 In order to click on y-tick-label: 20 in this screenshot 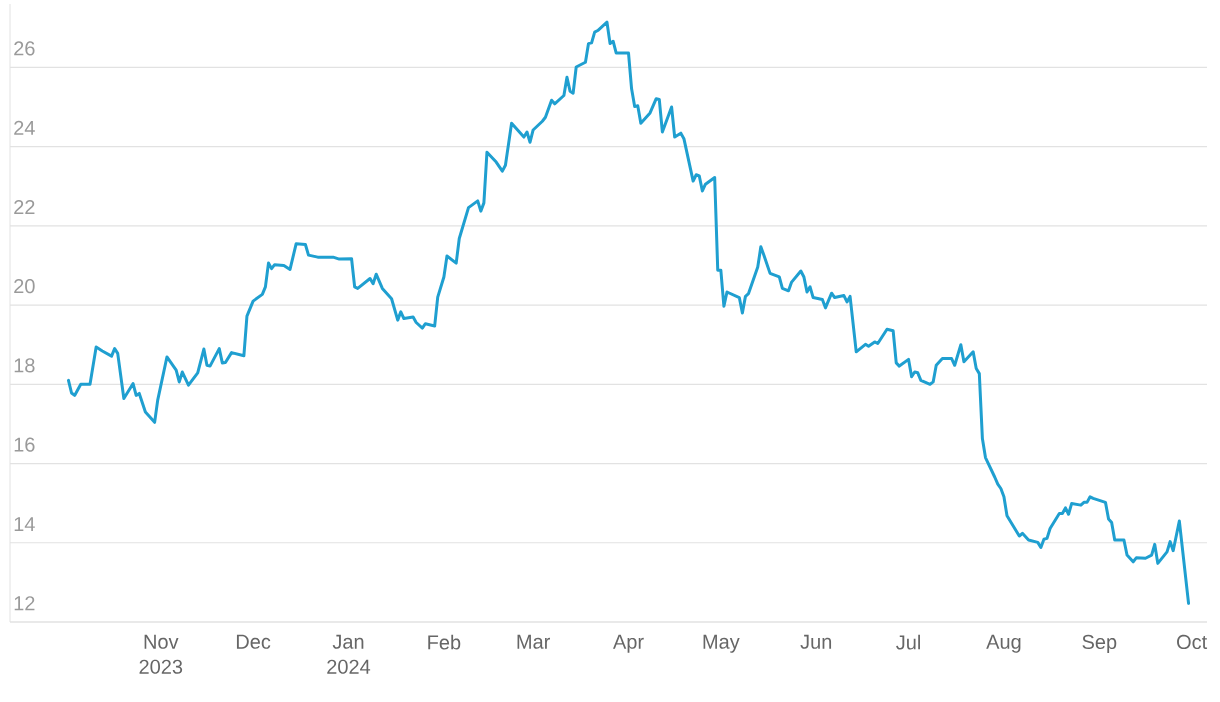, I will do `click(24, 286)`.